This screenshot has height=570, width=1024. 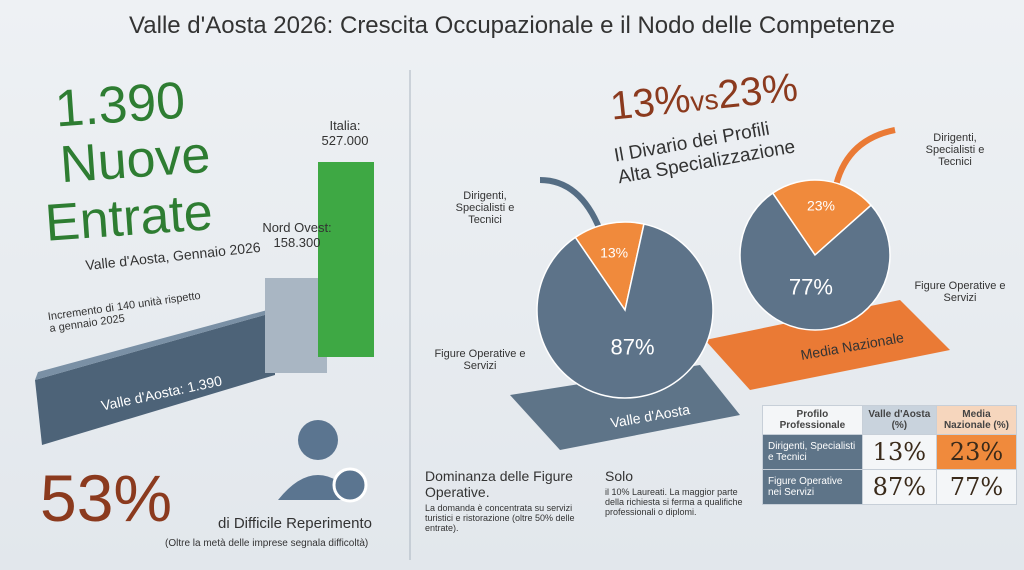 What do you see at coordinates (704, 100) in the screenshot?
I see `comparison-vs: vs` at bounding box center [704, 100].